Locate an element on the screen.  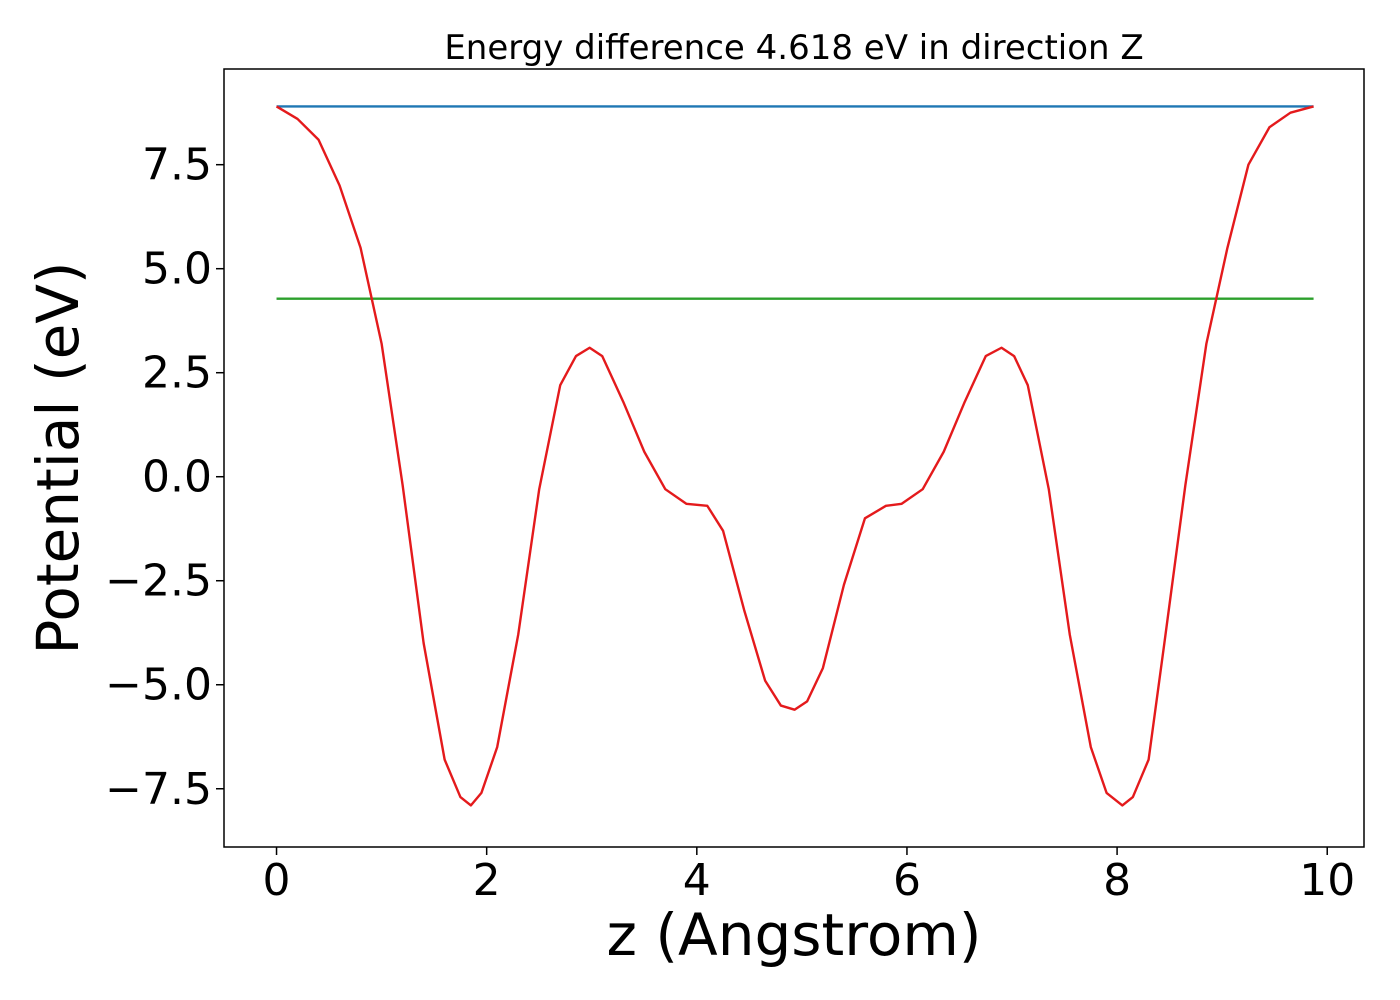
x-axis-ticks: 0 2 4 6 8 10 is located at coordinates (809, 876).